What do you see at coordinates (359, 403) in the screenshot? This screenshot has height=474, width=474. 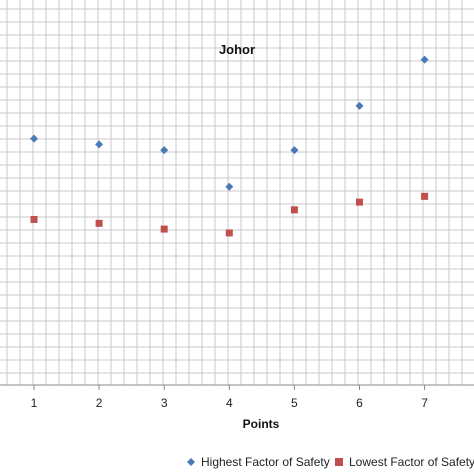 I see `x-tick-label: 6` at bounding box center [359, 403].